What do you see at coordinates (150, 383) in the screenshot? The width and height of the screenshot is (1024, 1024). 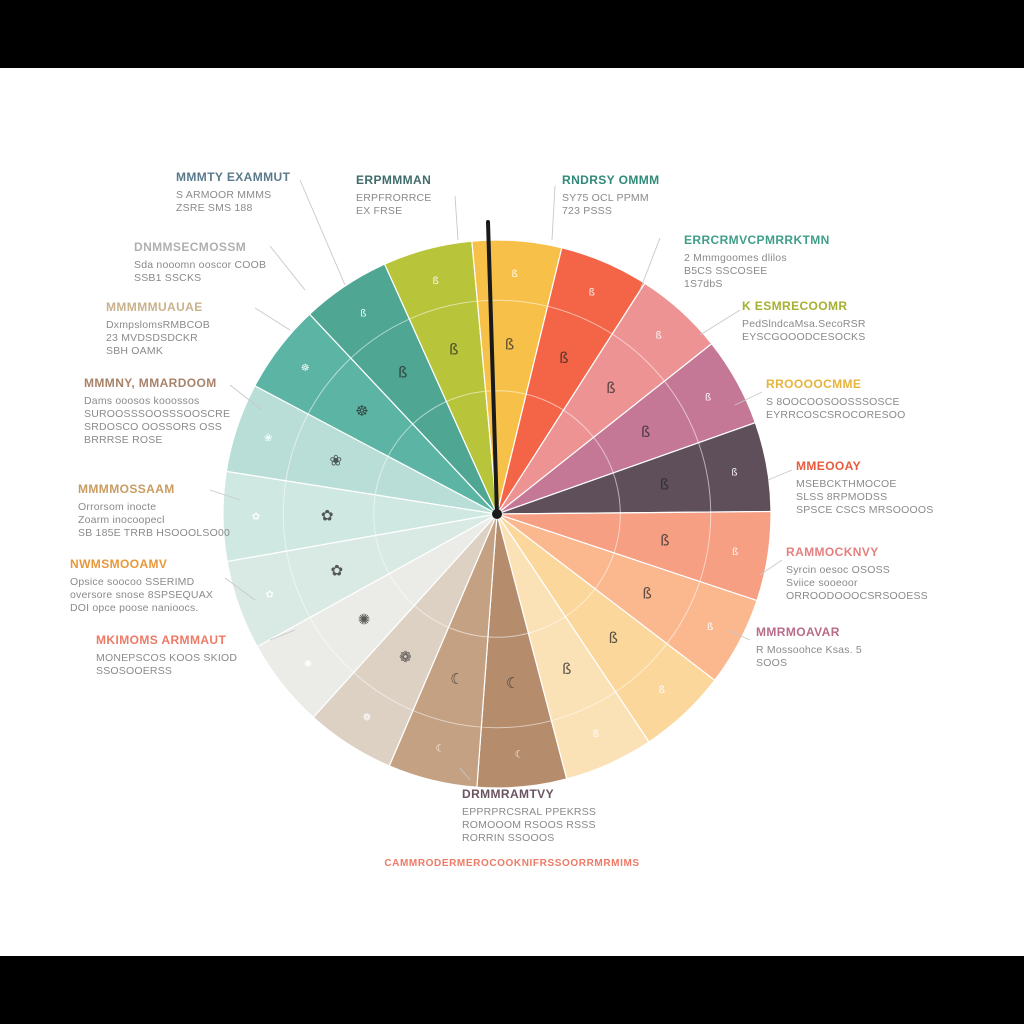 I see `label-title: MMMNY, MMARDOOM` at bounding box center [150, 383].